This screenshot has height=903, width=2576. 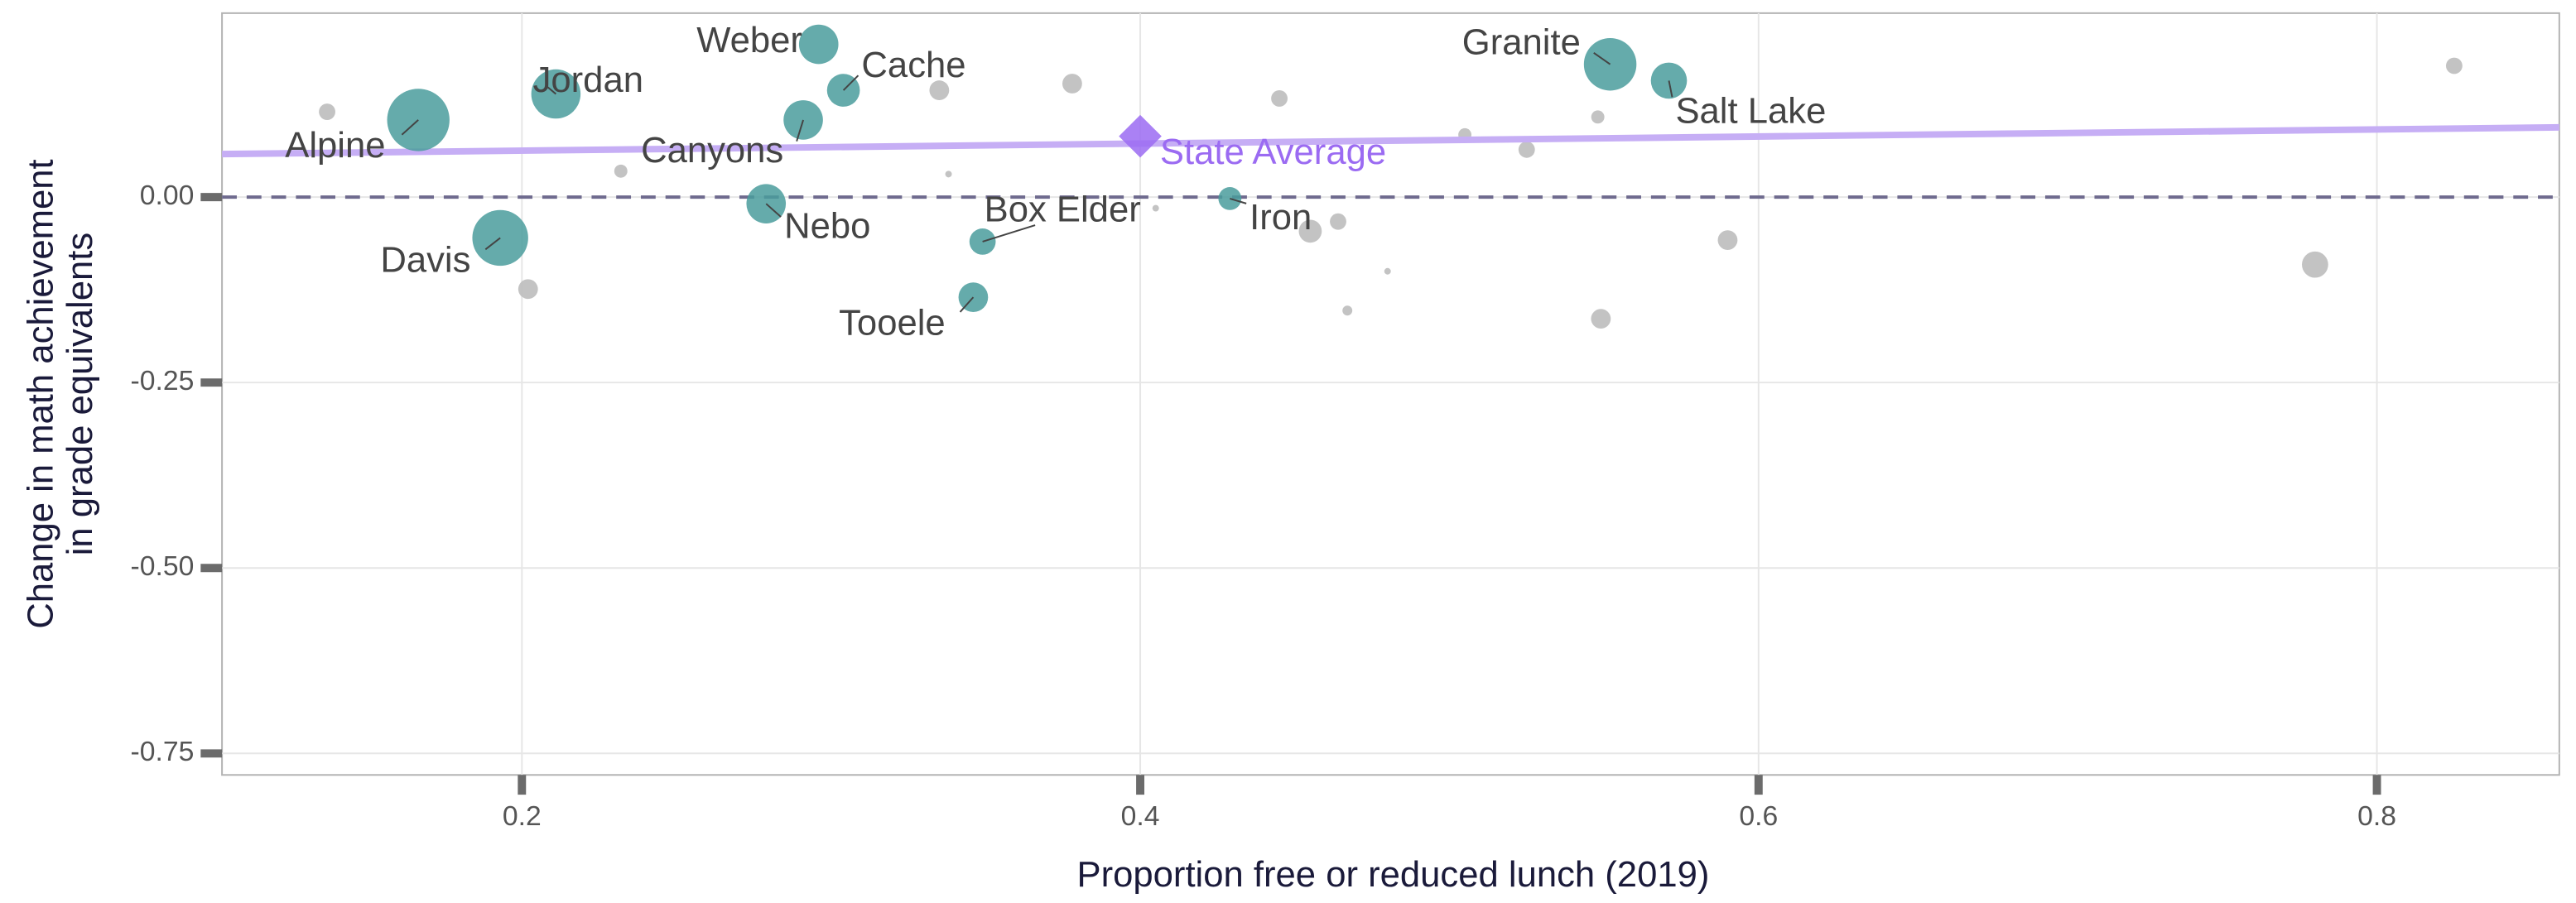 What do you see at coordinates (80, 394) in the screenshot?
I see `y-axis-title: in grade equivalents` at bounding box center [80, 394].